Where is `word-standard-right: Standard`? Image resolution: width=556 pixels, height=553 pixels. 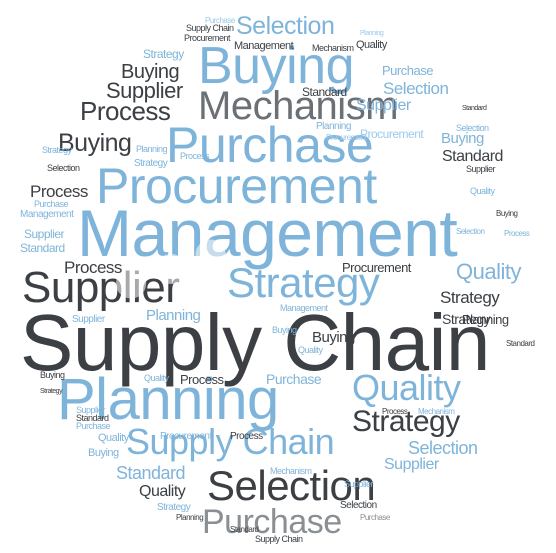
word-standard-right: Standard is located at coordinates (472, 156).